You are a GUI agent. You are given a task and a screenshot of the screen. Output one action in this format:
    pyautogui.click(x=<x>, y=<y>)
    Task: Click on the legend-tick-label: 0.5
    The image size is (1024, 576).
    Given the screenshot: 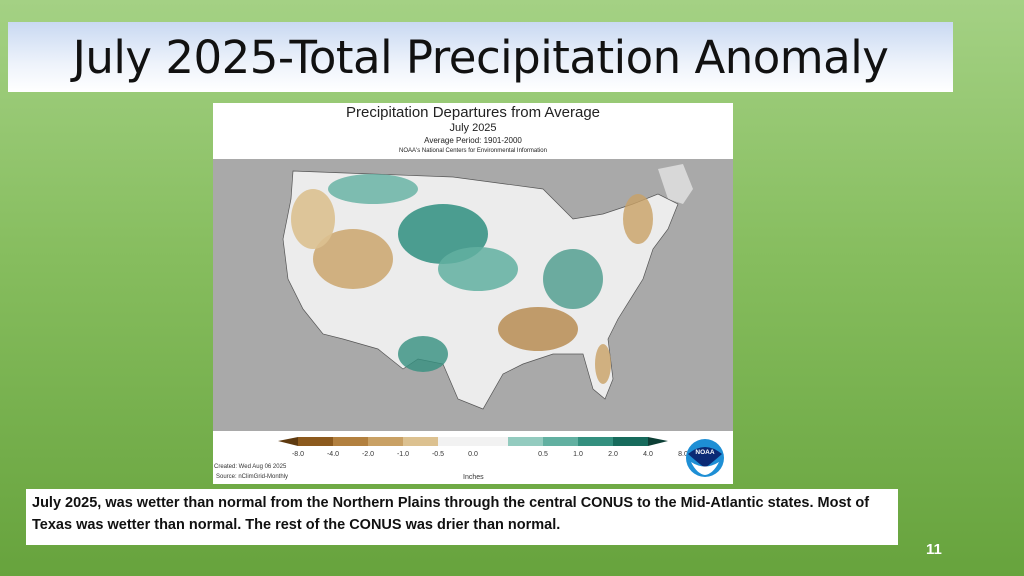 What is the action you would take?
    pyautogui.click(x=543, y=454)
    